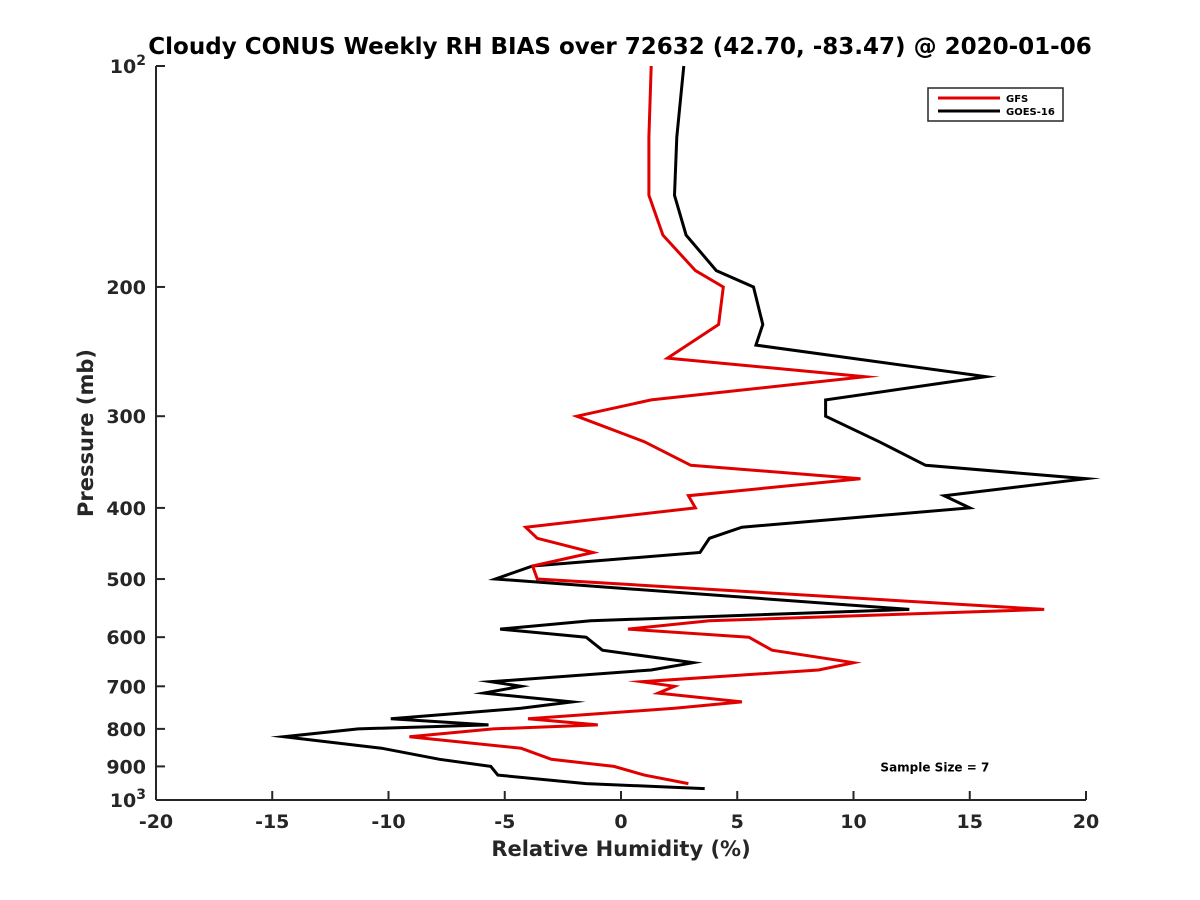 This screenshot has width=1200, height=900. I want to click on sample-size-annotation: Sample Size = 7, so click(934, 767).